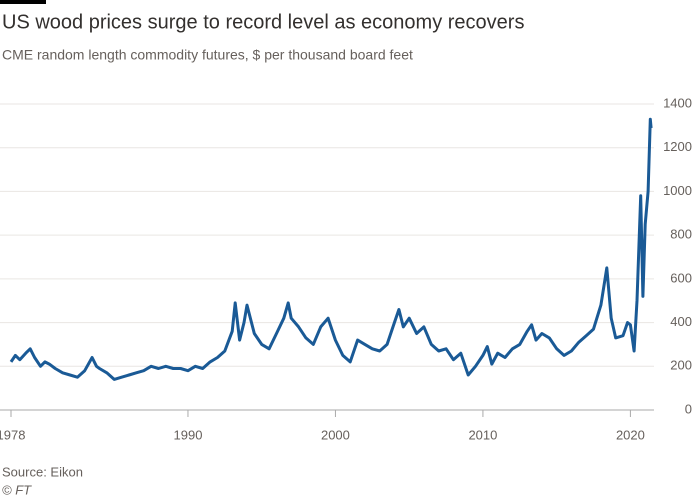 This screenshot has height=500, width=700. I want to click on credit: © FT, so click(17, 489).